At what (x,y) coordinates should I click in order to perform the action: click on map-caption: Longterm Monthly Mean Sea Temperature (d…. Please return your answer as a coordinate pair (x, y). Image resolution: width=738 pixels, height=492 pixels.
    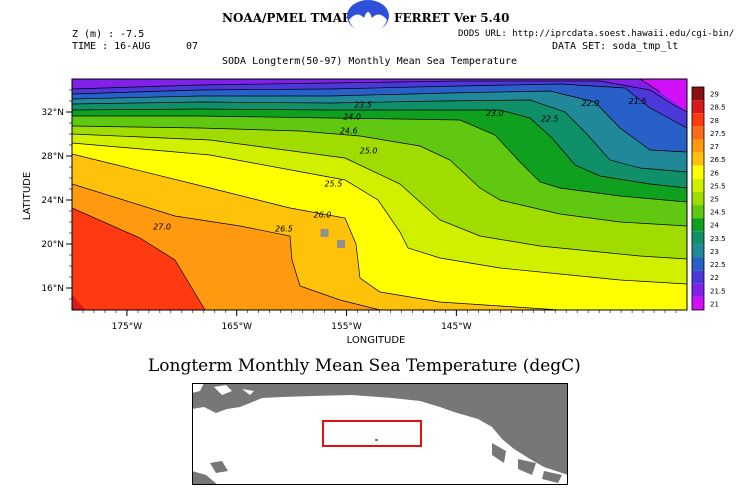
    Looking at the image, I should click on (364, 366).